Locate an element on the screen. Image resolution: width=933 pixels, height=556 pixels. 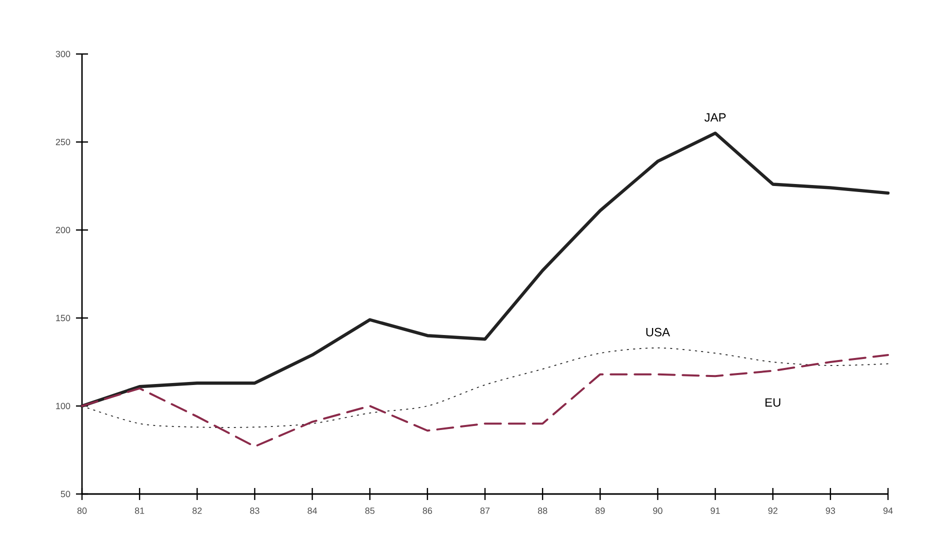
x-tick-label: 82 is located at coordinates (197, 511).